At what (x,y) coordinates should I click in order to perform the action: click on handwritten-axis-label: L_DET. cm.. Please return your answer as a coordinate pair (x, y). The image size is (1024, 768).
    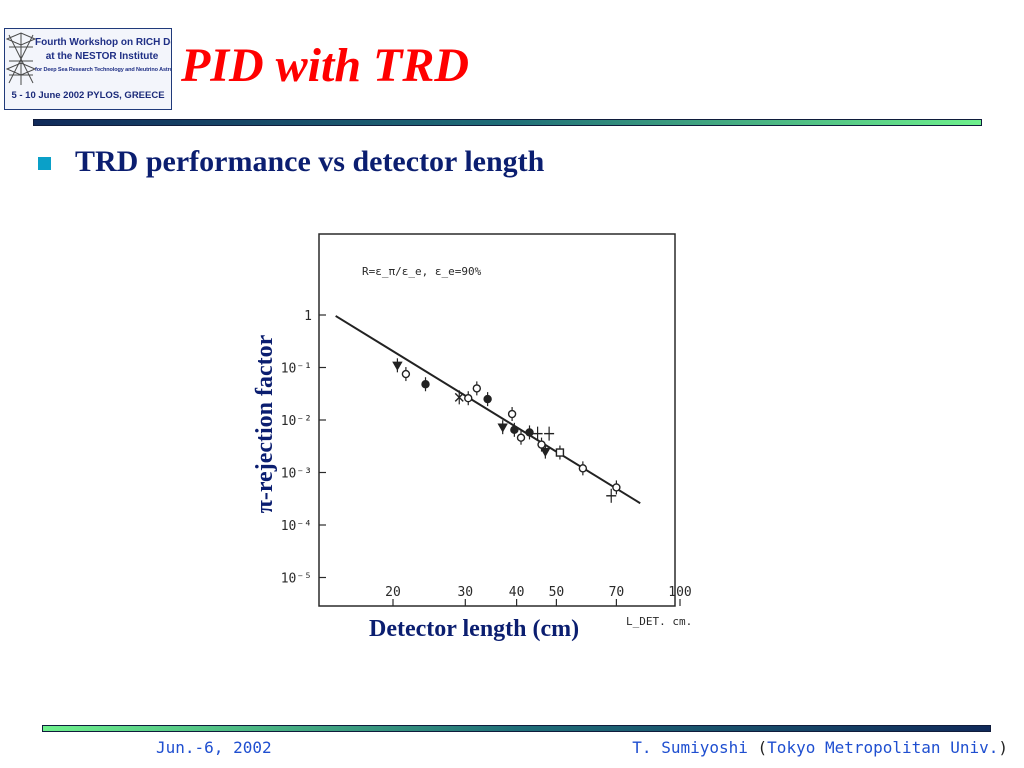
    Looking at the image, I should click on (659, 621).